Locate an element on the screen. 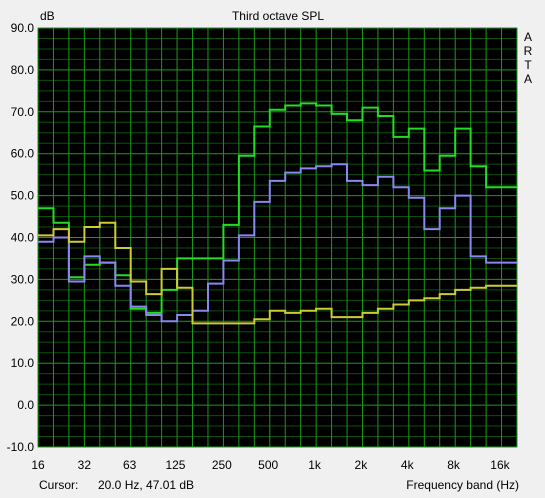  y-axis-label: dB is located at coordinates (47, 16).